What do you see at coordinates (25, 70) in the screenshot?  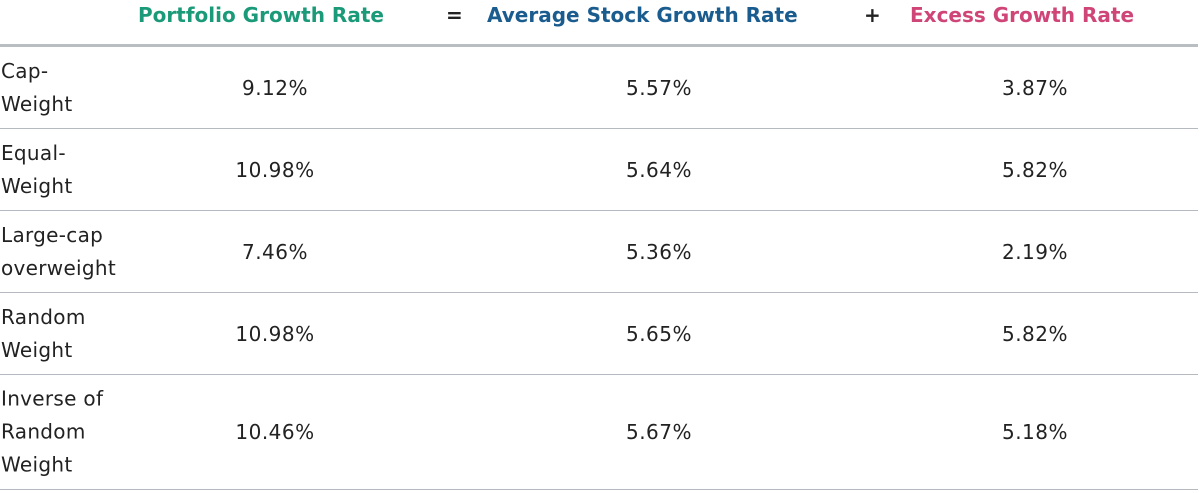 I see `row-label-line: Cap-` at bounding box center [25, 70].